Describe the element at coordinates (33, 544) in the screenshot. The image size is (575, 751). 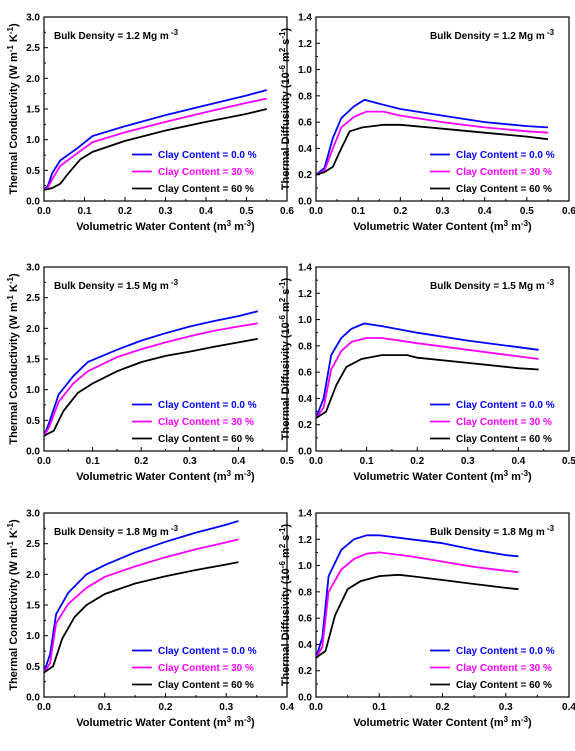
I see `y-tick-label: 2.5` at that location.